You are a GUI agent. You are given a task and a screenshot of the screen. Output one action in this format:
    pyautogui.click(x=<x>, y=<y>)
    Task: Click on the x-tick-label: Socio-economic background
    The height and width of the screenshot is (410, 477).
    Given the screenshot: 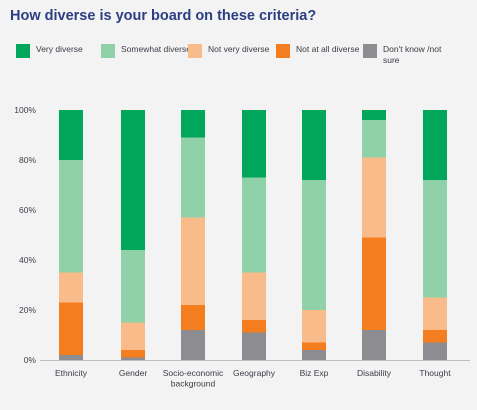 What is the action you would take?
    pyautogui.click(x=193, y=378)
    